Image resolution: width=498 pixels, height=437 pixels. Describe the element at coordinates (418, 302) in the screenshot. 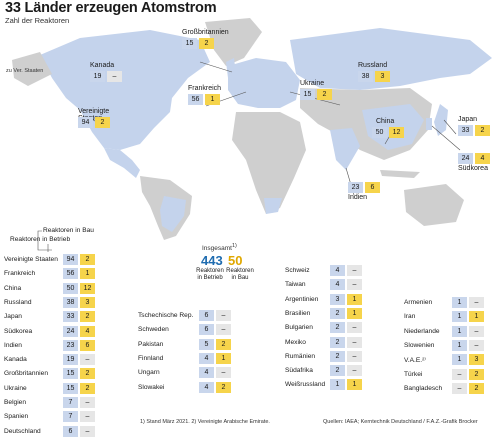

I see `country-name: Armenien` at that location.